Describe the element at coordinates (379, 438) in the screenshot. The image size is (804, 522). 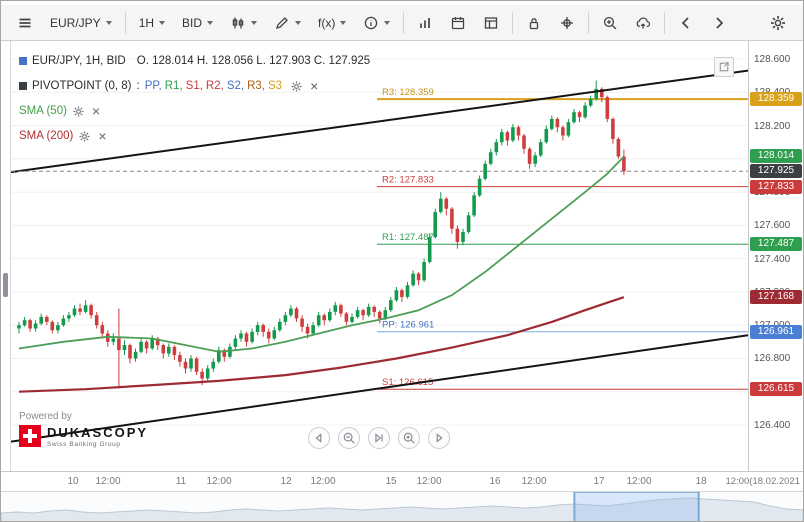
I see `go-latest-button` at that location.